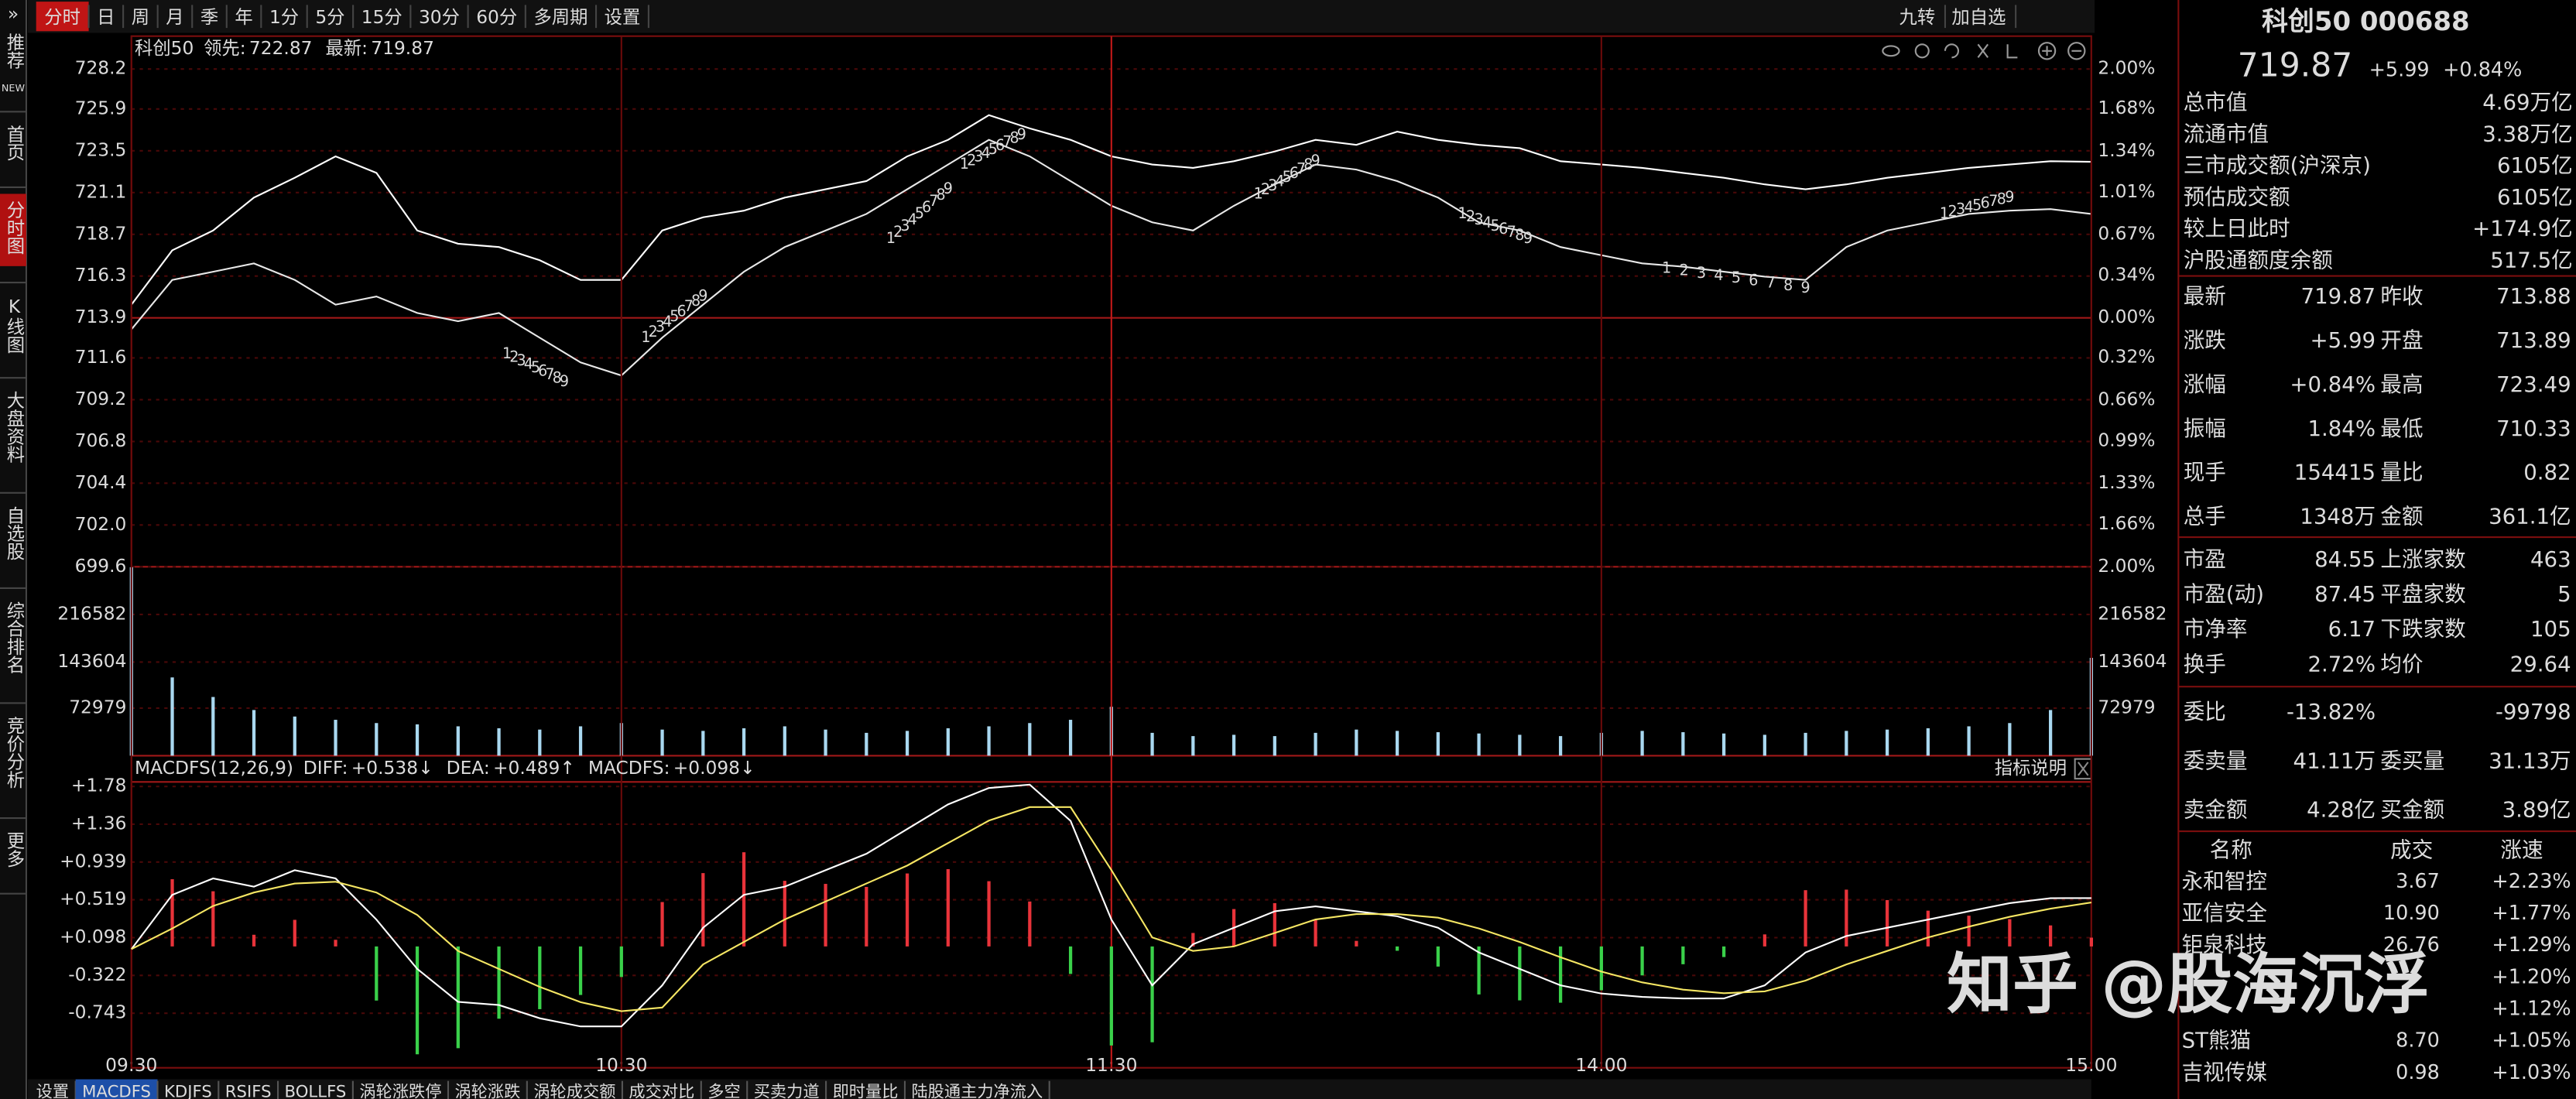 The width and height of the screenshot is (2576, 1099). What do you see at coordinates (14, 227) in the screenshot?
I see `sidebar-item: 分时图` at bounding box center [14, 227].